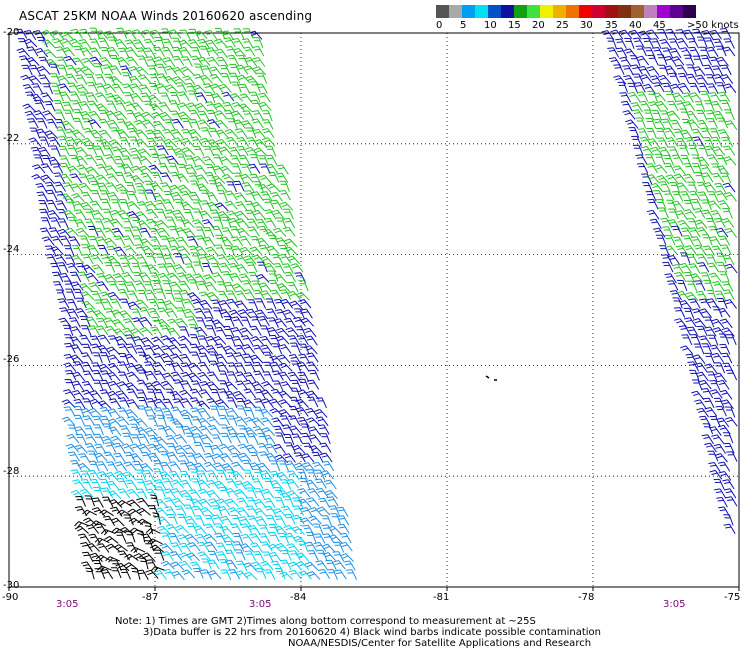  Describe the element at coordinates (441, 597) in the screenshot. I see `lon-label-81: -81` at that location.